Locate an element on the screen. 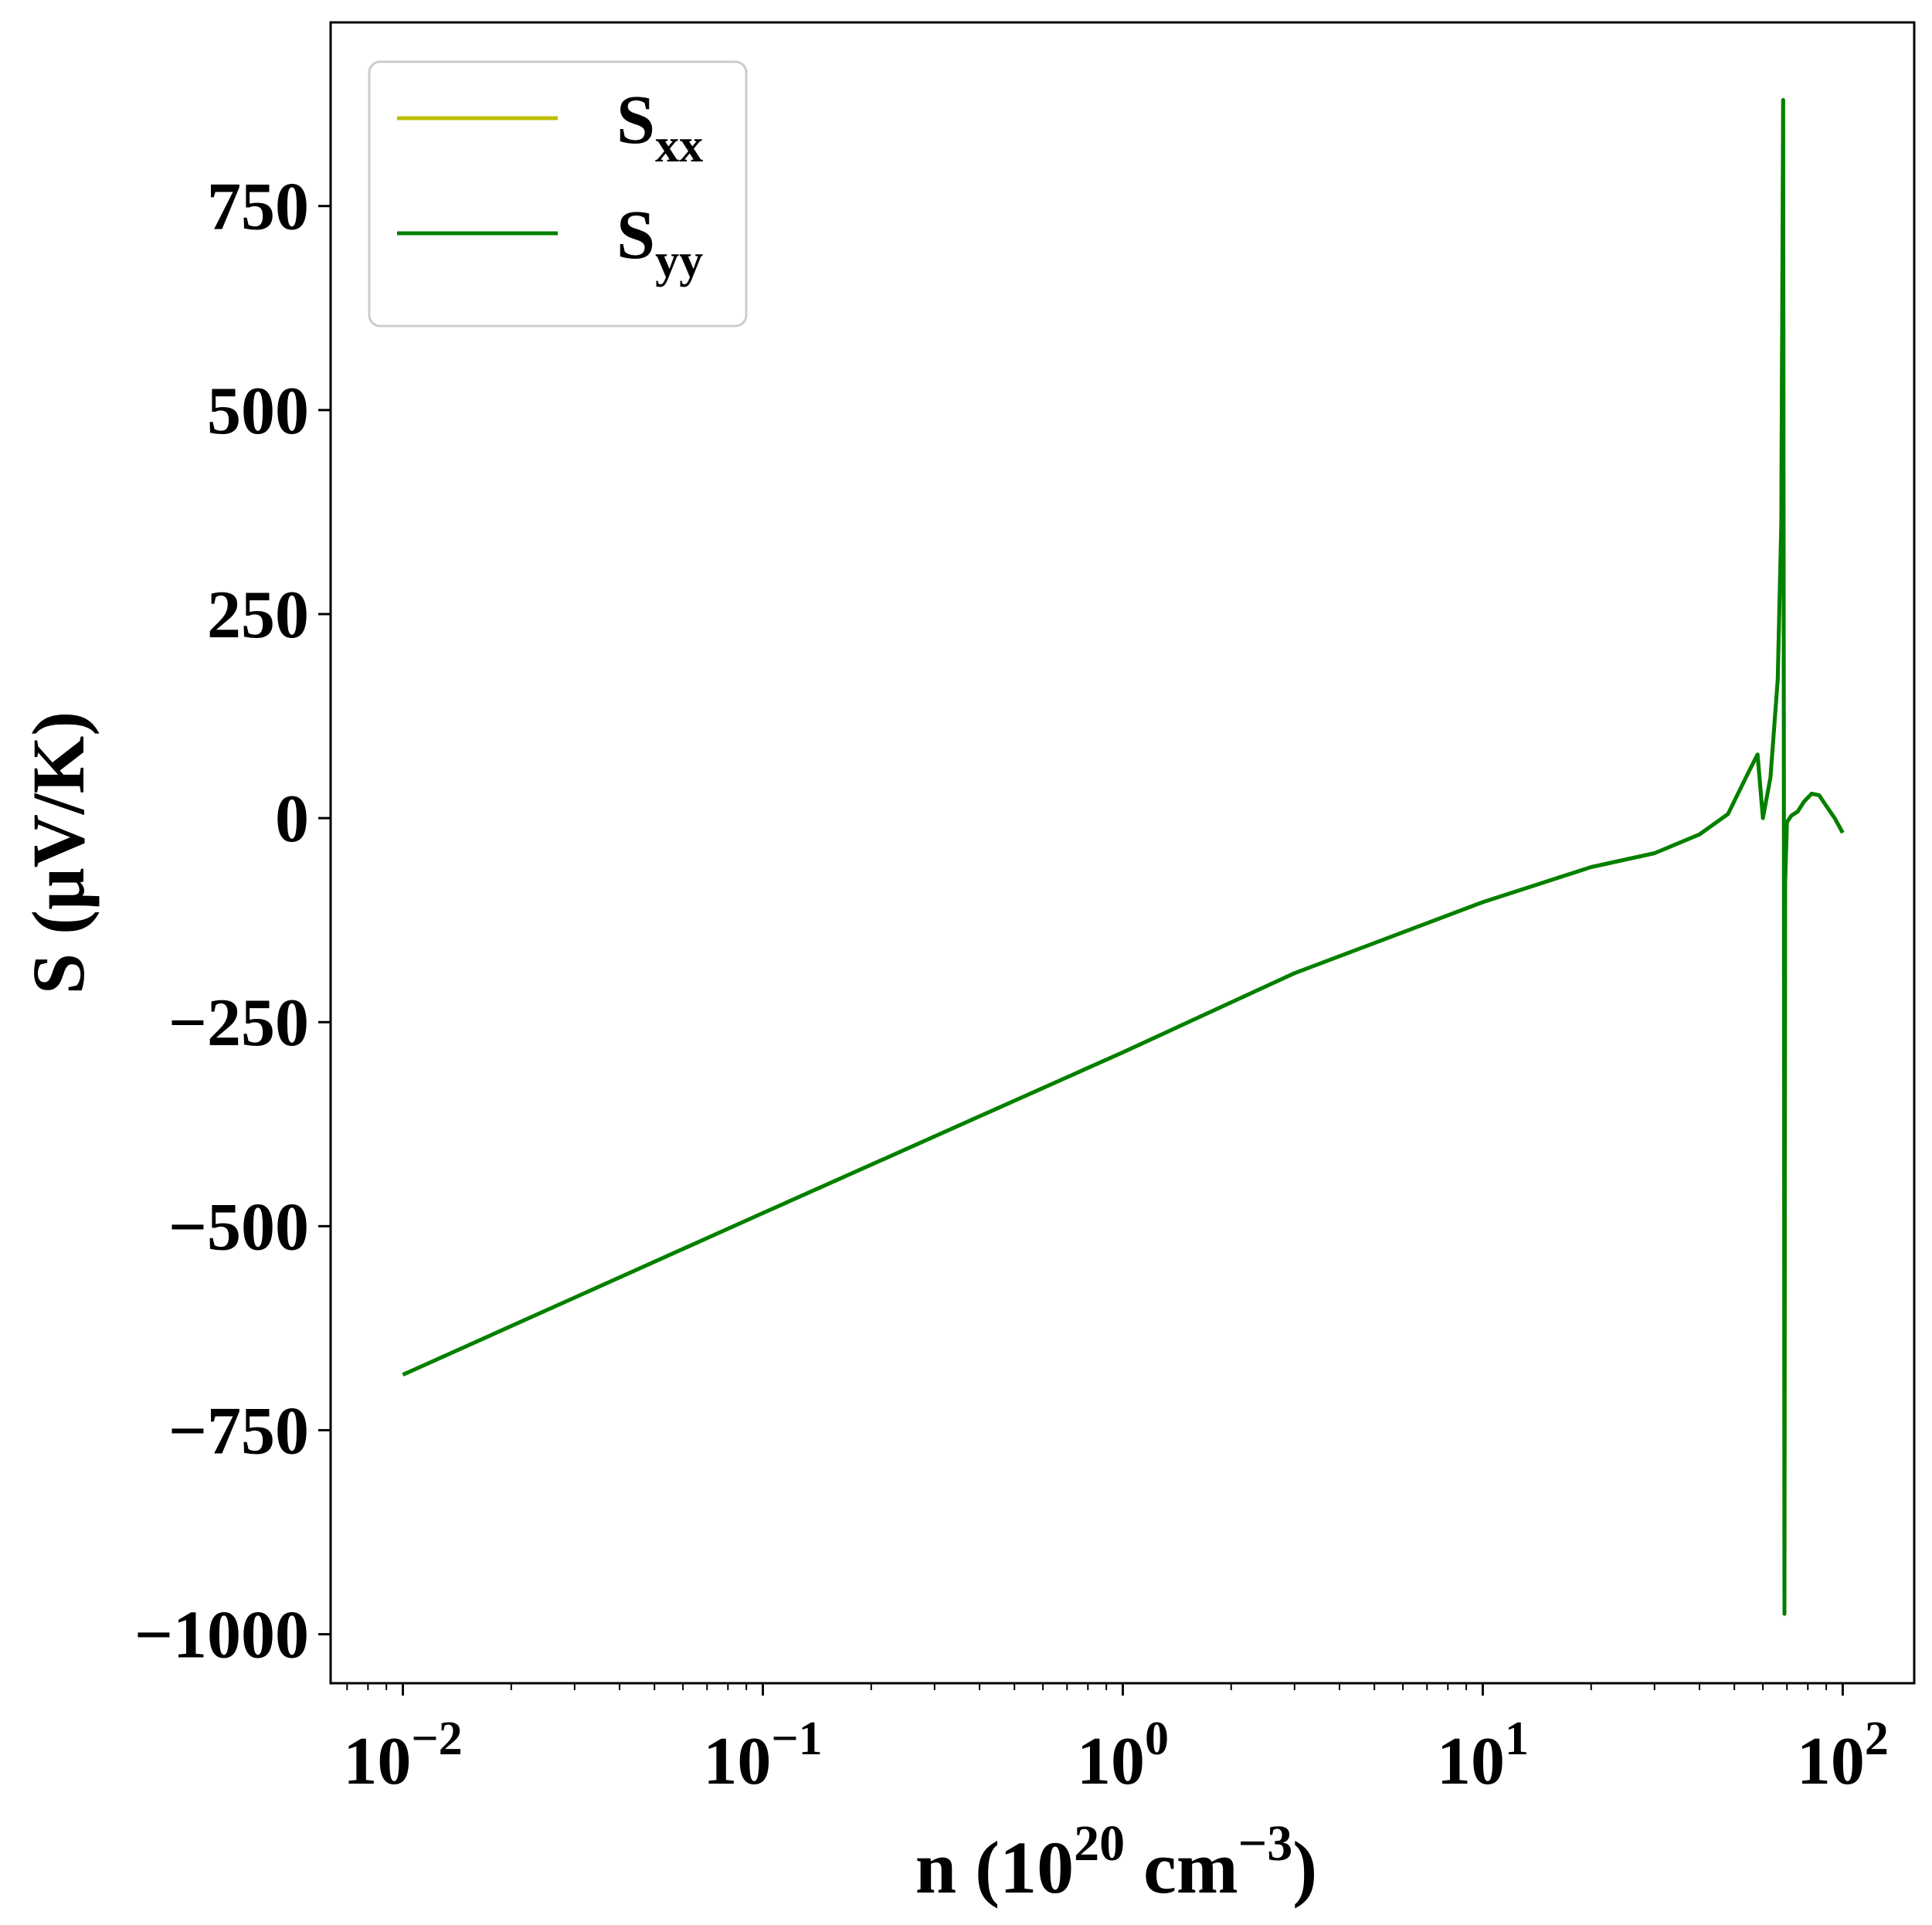 This screenshot has width=1932, height=1925. legend-box is located at coordinates (558, 194).